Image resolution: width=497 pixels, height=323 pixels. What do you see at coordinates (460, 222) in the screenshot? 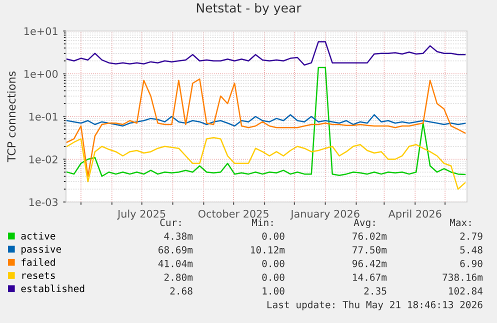
I see `text: Max:` at bounding box center [460, 222].